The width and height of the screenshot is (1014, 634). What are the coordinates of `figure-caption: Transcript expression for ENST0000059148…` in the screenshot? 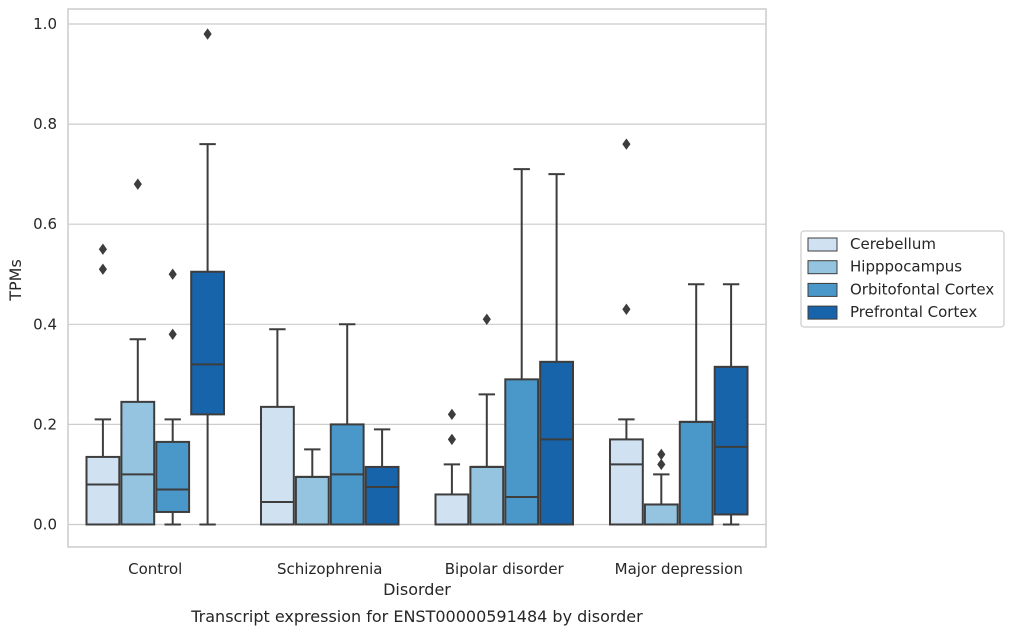 It's located at (416, 616).